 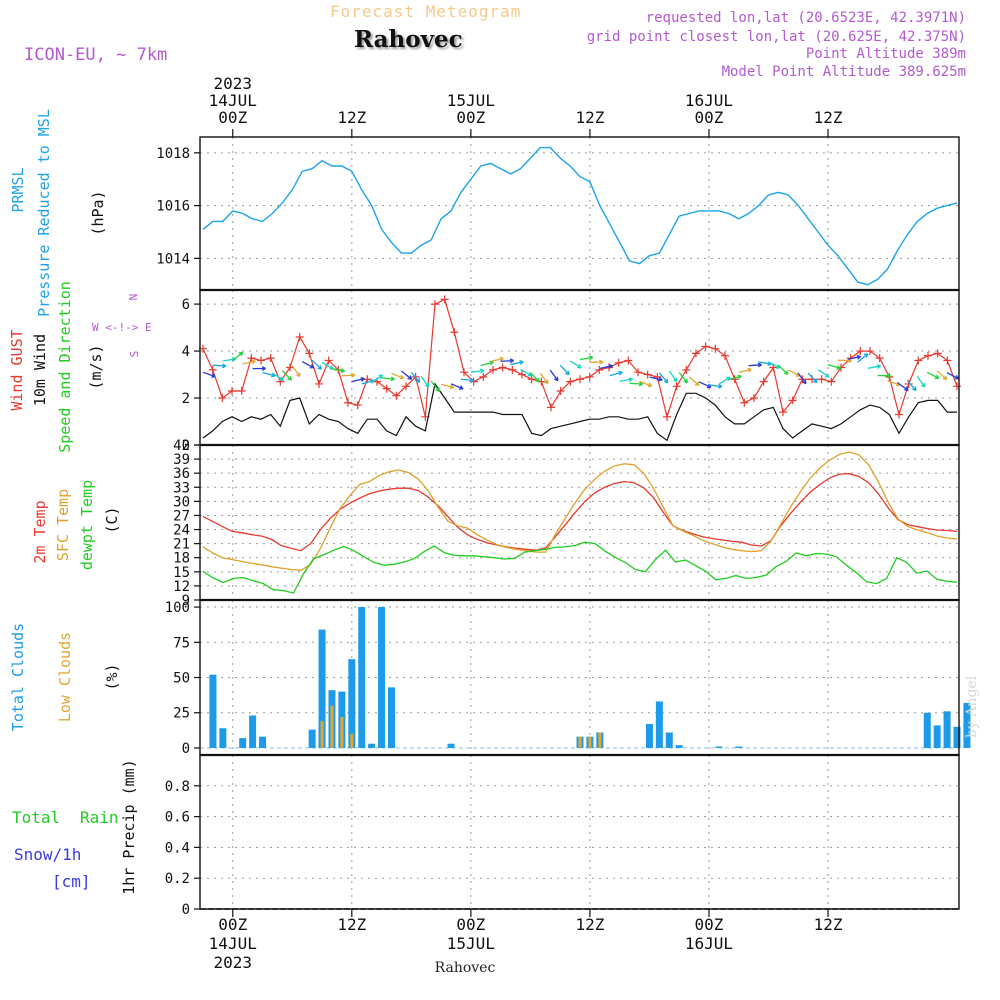 I want to click on y-tick-label: 4, so click(x=186, y=352).